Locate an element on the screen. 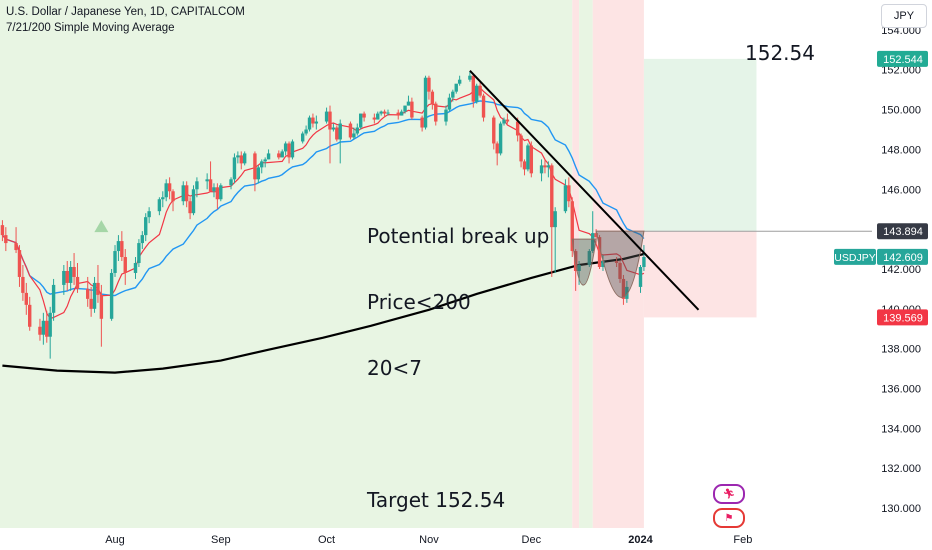 The width and height of the screenshot is (932, 550). y-tick-label: 148.000 is located at coordinates (901, 150).